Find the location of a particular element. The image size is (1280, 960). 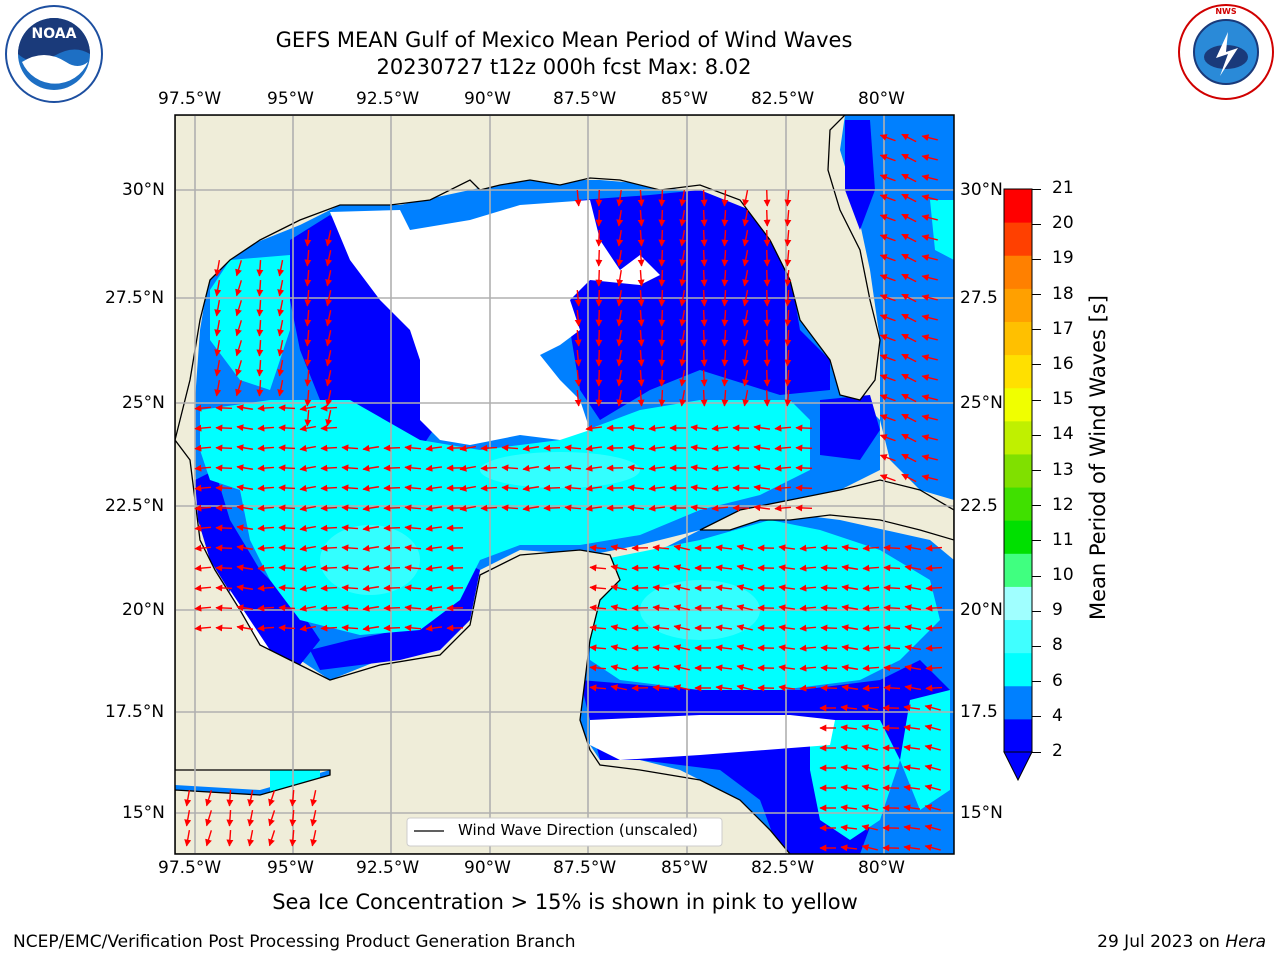

colorbar-tick-label: 16 is located at coordinates (1063, 363).